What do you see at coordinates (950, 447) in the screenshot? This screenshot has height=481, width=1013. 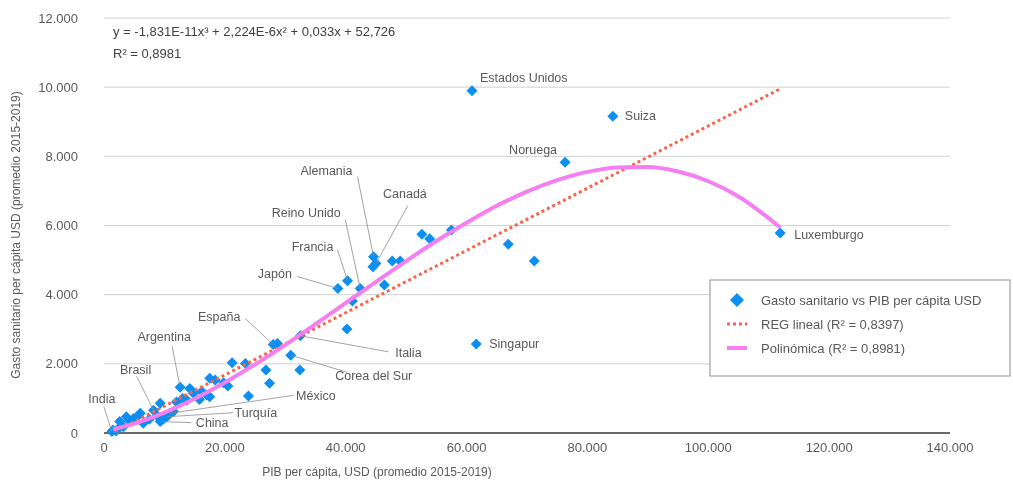 I see `x-tick-label: 140.000` at bounding box center [950, 447].